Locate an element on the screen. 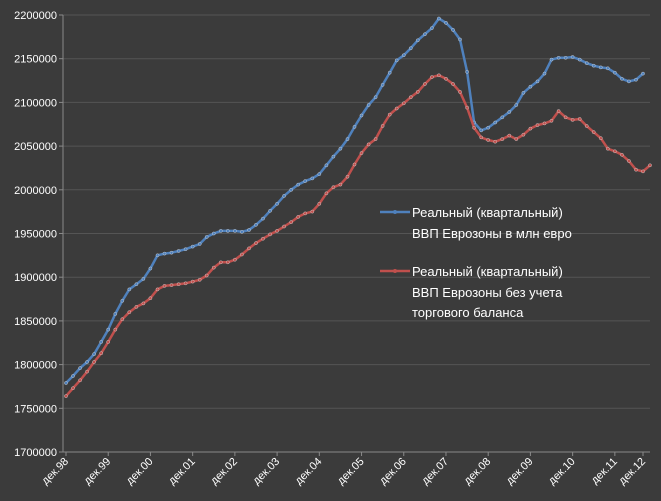 Image resolution: width=661 pixels, height=501 pixels. legend-label-red-line1: Реальный (квартальный) is located at coordinates (487, 271).